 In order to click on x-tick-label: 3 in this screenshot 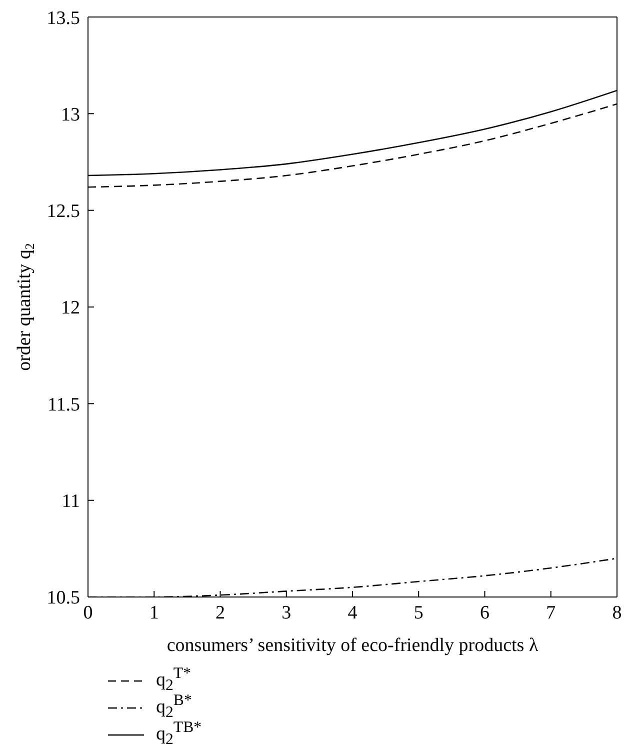, I will do `click(287, 613)`.